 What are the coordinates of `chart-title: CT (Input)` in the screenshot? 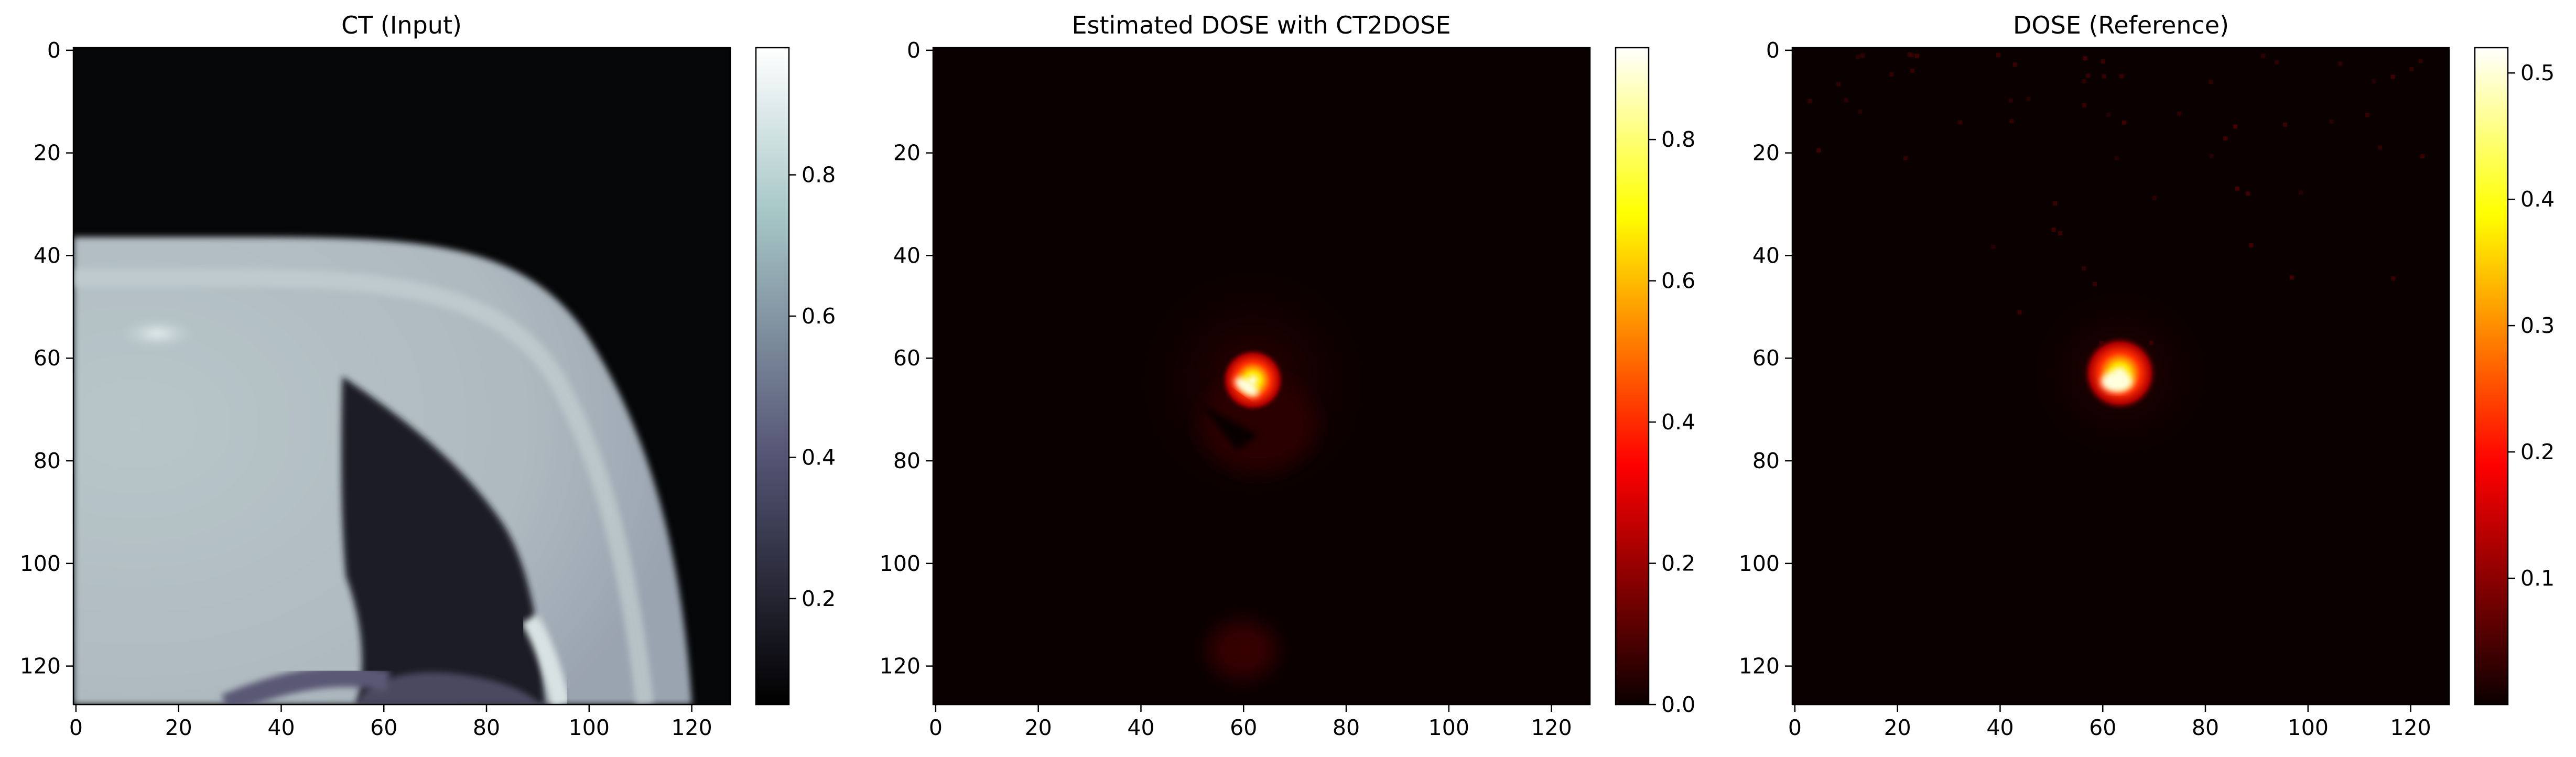 It's located at (401, 25).